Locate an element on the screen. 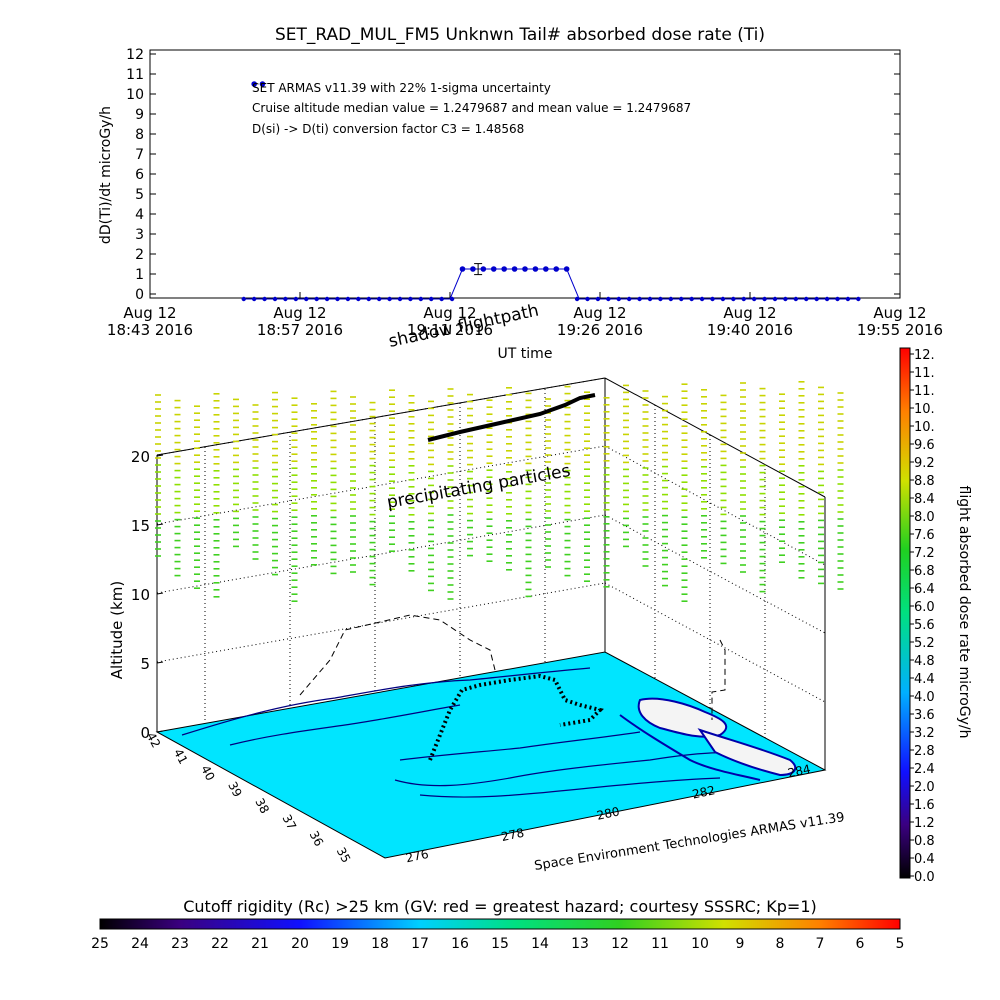  right-tick-label: 7.2 is located at coordinates (924, 553).